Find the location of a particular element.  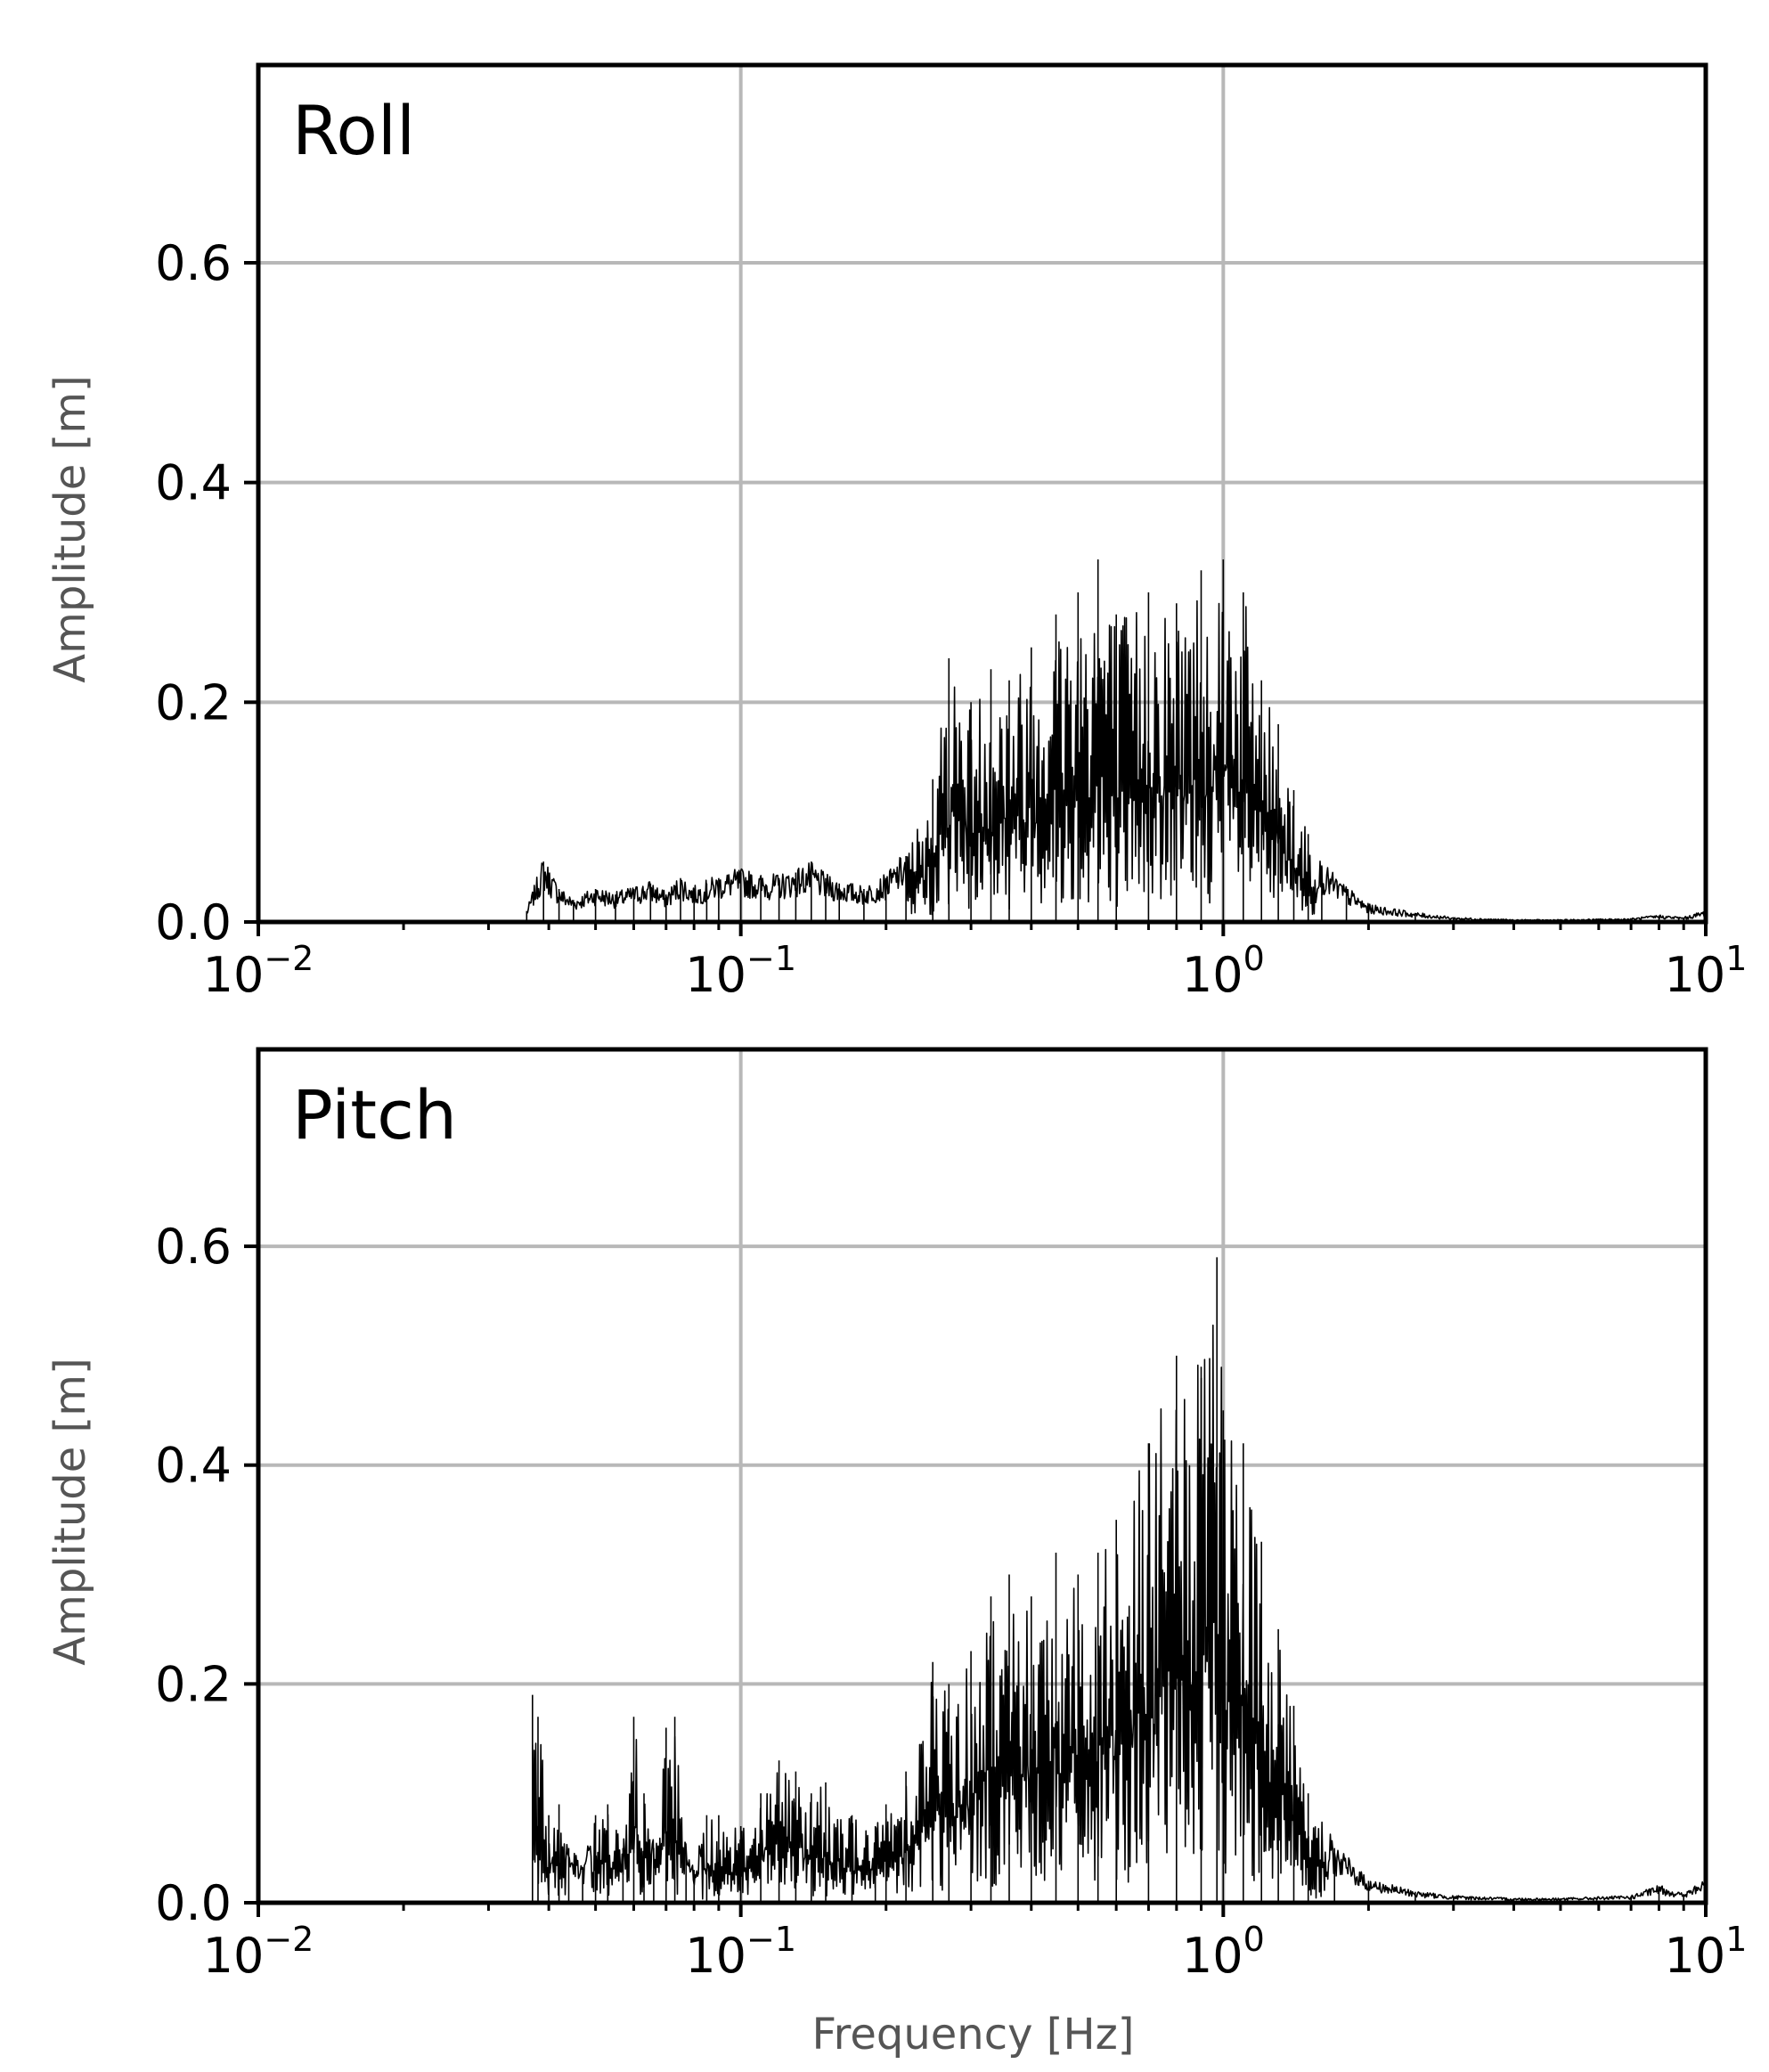

panel-title: Roll is located at coordinates (353, 130).